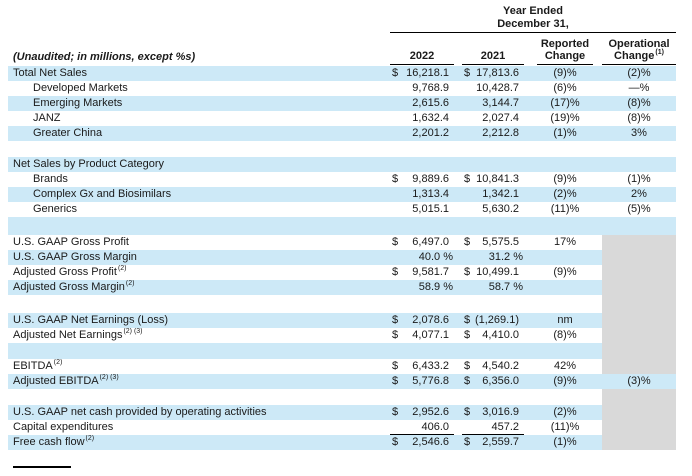  I want to click on reported-line1: Reported, so click(565, 44).